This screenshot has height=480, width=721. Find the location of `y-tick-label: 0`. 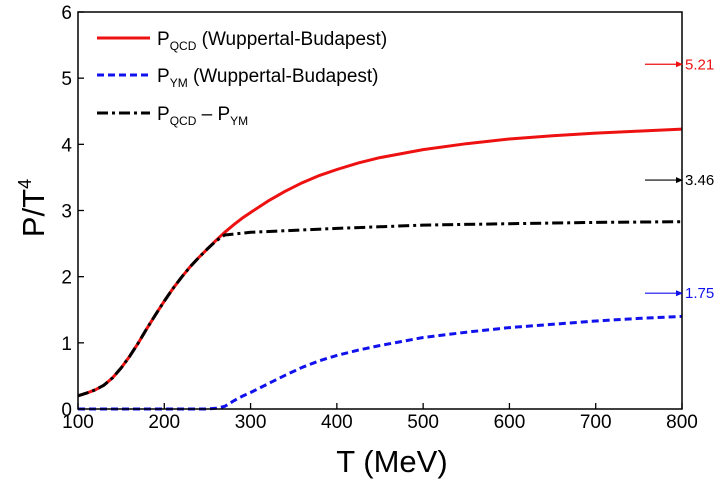

y-tick-label: 0 is located at coordinates (66, 410).